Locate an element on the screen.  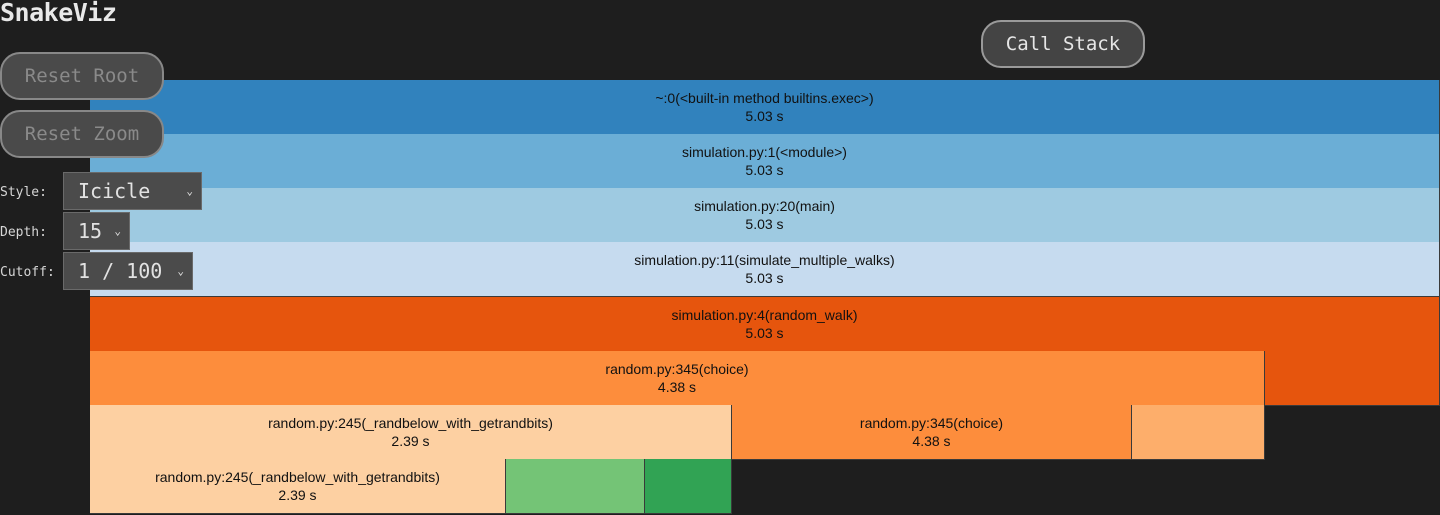
icicle-block: simulation.py:4(random_walk) 5.03 s is located at coordinates (765, 324).